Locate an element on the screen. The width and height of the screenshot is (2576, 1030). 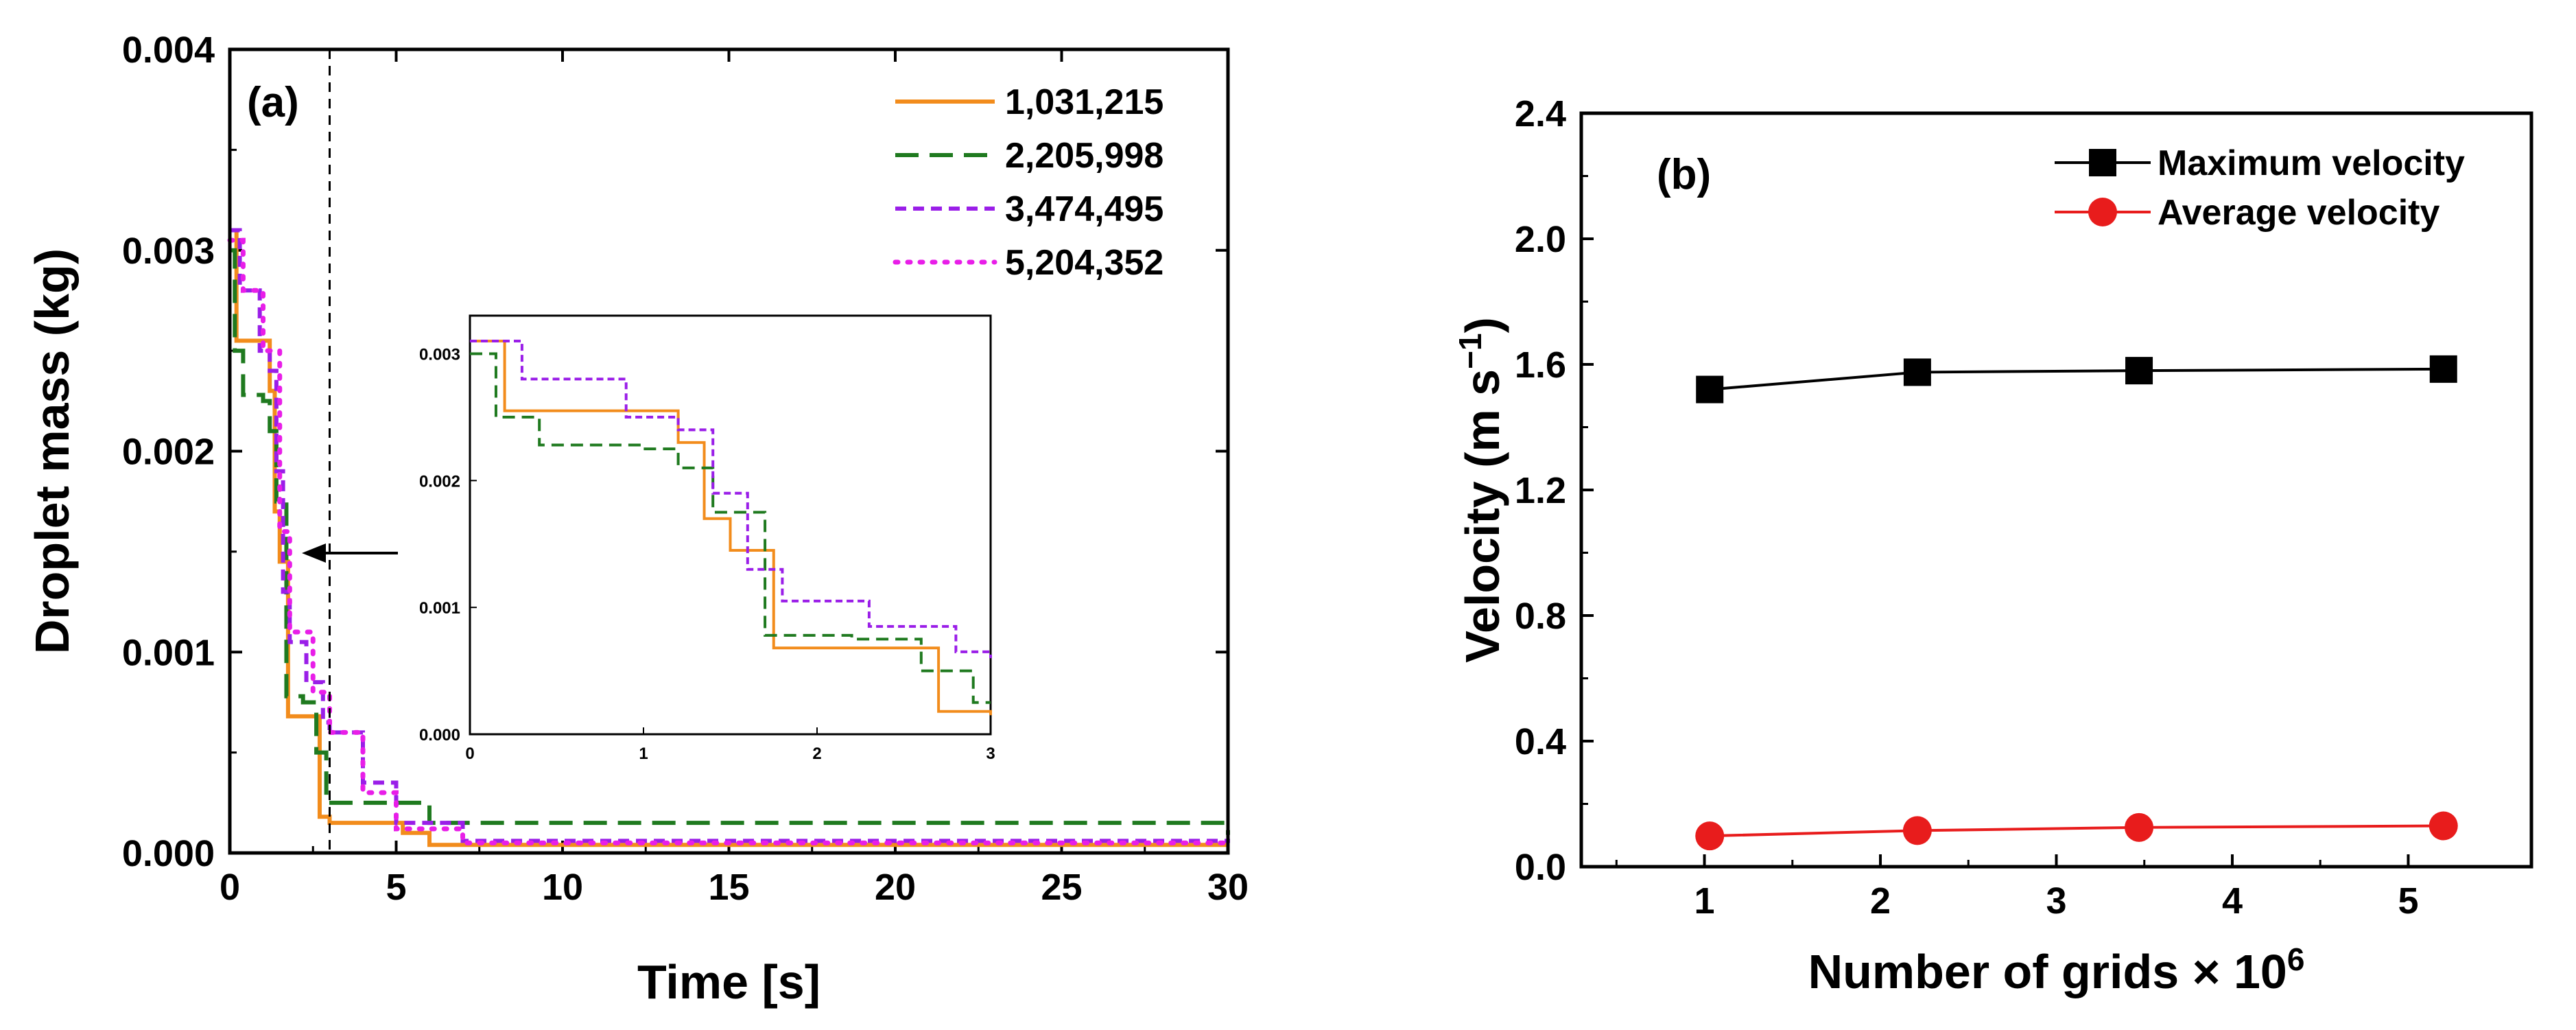
y-axis-title: Droplet mass (kg) is located at coordinates (52, 451).